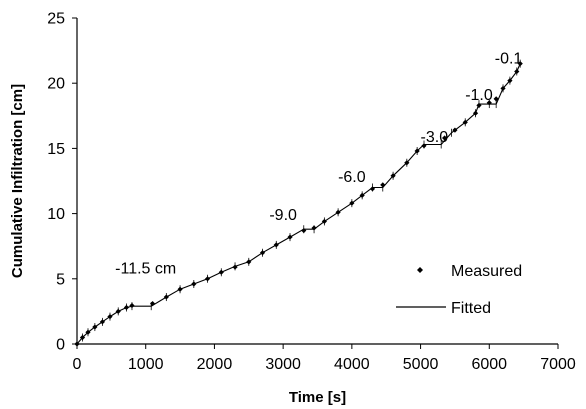  What do you see at coordinates (17, 181) in the screenshot?
I see `y-axis-title: Cumulative Infiltration [cm]` at bounding box center [17, 181].